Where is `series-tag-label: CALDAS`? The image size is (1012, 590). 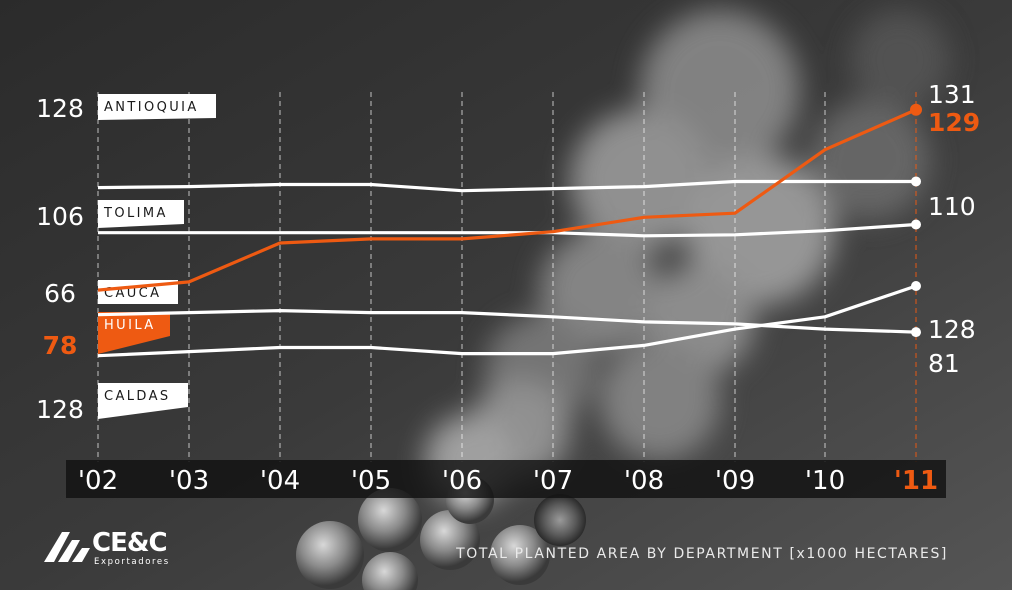
series-tag-label: CALDAS is located at coordinates (137, 396).